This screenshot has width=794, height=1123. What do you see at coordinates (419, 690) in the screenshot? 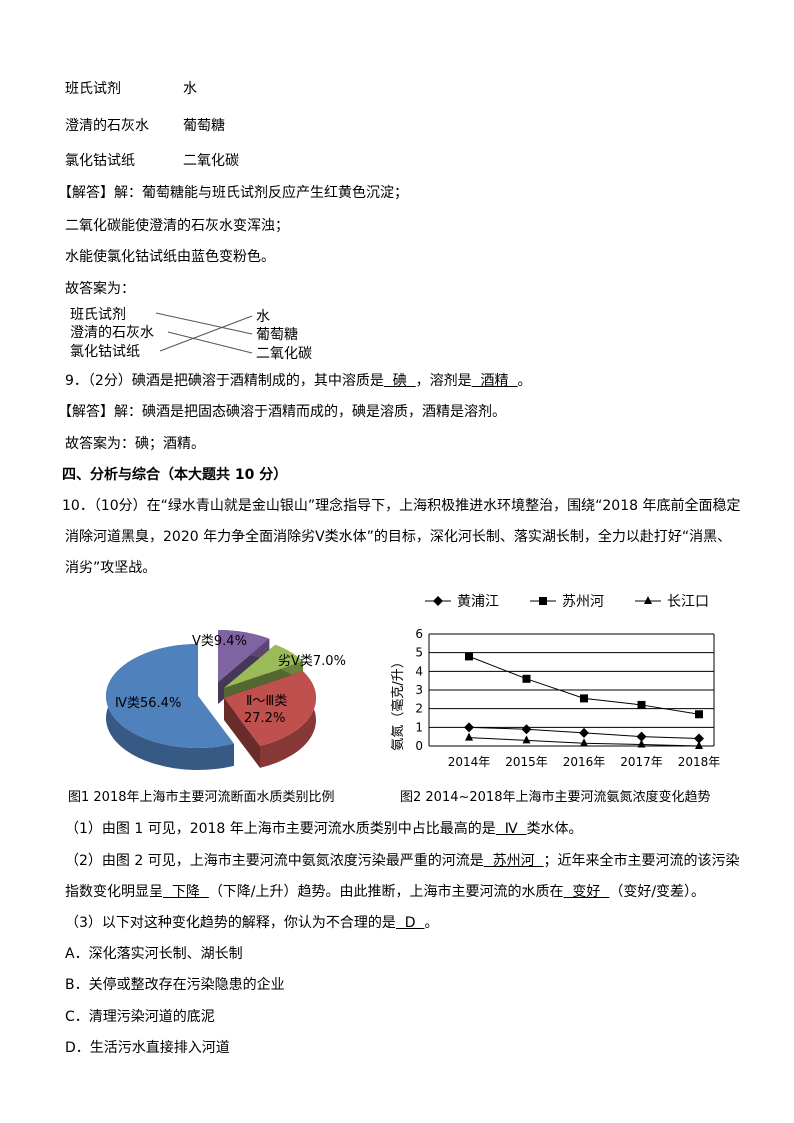
I see `y-tick-label: 3` at bounding box center [419, 690].